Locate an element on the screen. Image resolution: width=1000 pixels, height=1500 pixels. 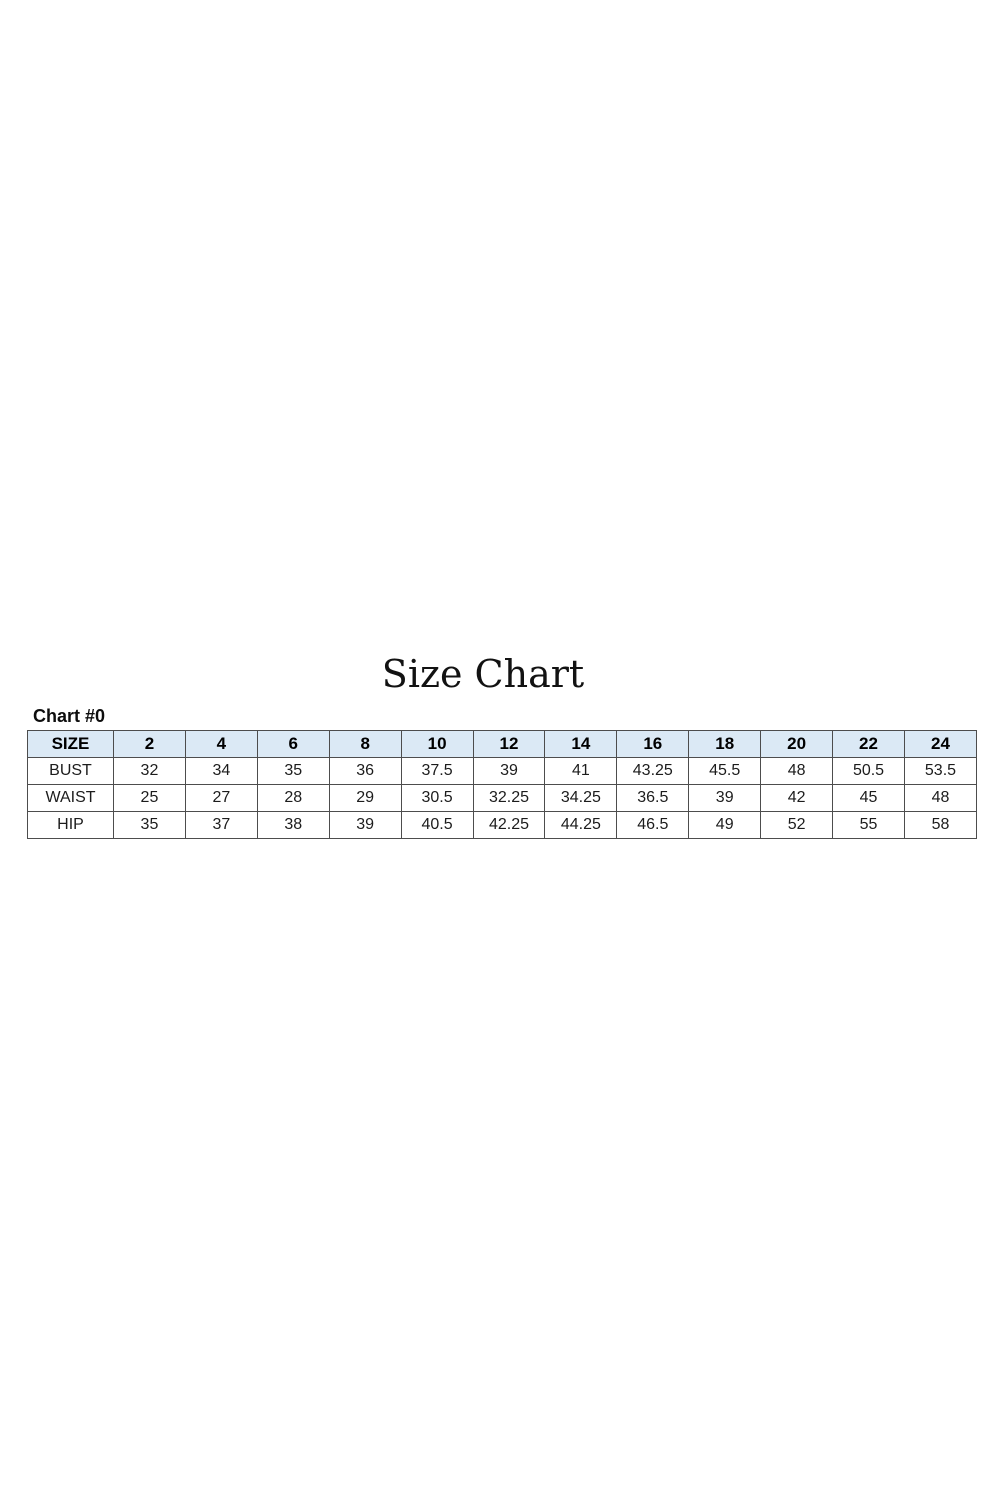
header-cell: 24 is located at coordinates (940, 744).